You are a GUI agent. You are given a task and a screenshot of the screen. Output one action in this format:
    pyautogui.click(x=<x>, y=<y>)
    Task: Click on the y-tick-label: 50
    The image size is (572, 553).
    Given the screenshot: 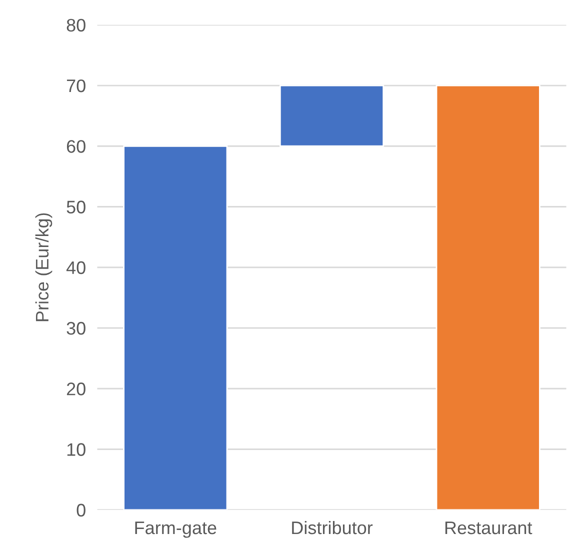 What is the action you would take?
    pyautogui.click(x=76, y=207)
    